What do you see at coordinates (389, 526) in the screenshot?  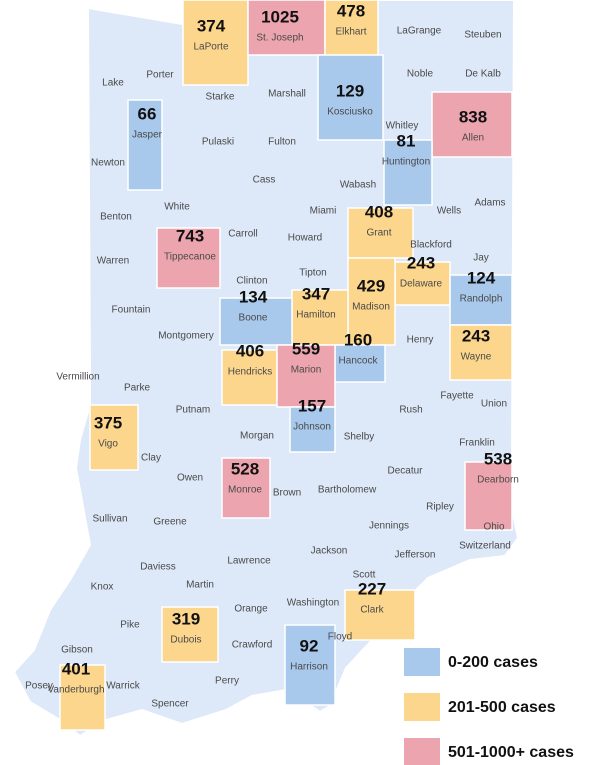 I see `county-name: Jennings` at bounding box center [389, 526].